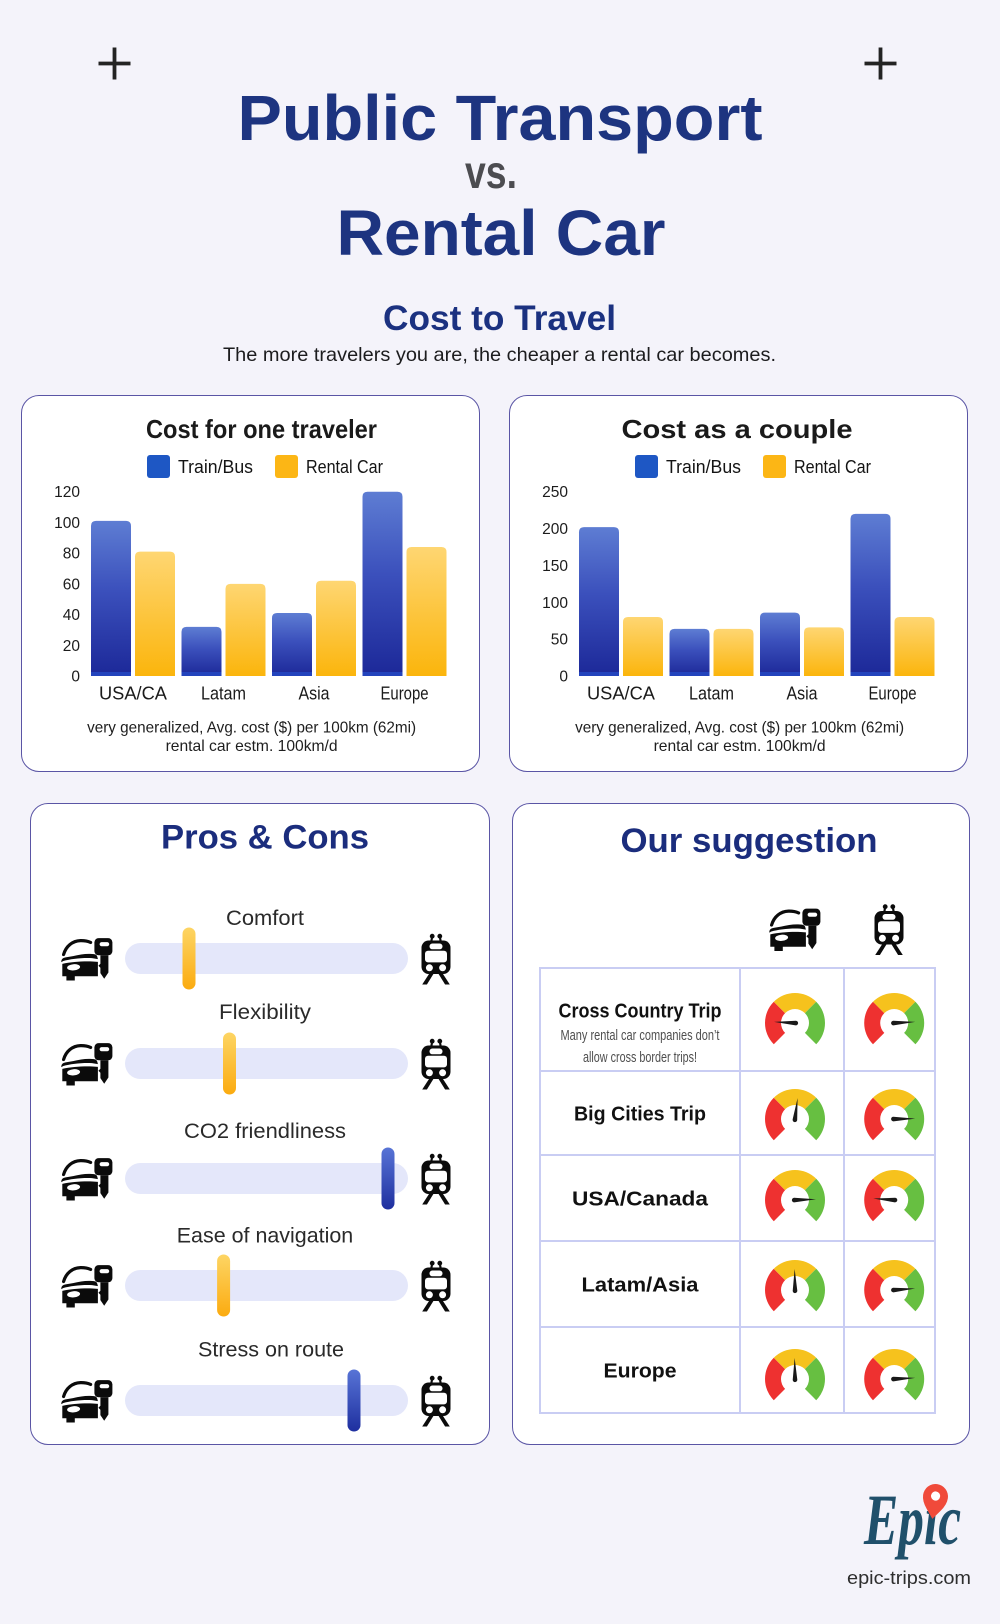  What do you see at coordinates (640, 1115) in the screenshot?
I see `svg-text: Big Cities Trip` at bounding box center [640, 1115].